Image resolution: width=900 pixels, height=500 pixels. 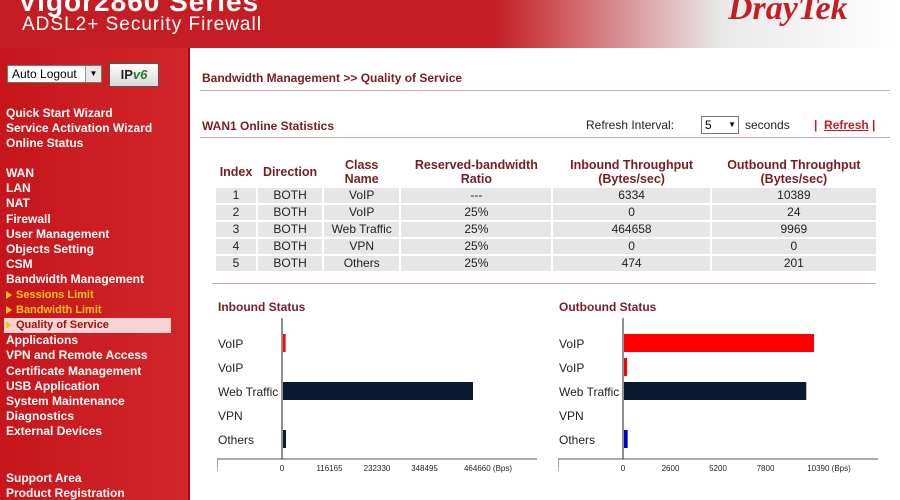 What do you see at coordinates (236, 263) in the screenshot?
I see `cell-index: 5` at bounding box center [236, 263].